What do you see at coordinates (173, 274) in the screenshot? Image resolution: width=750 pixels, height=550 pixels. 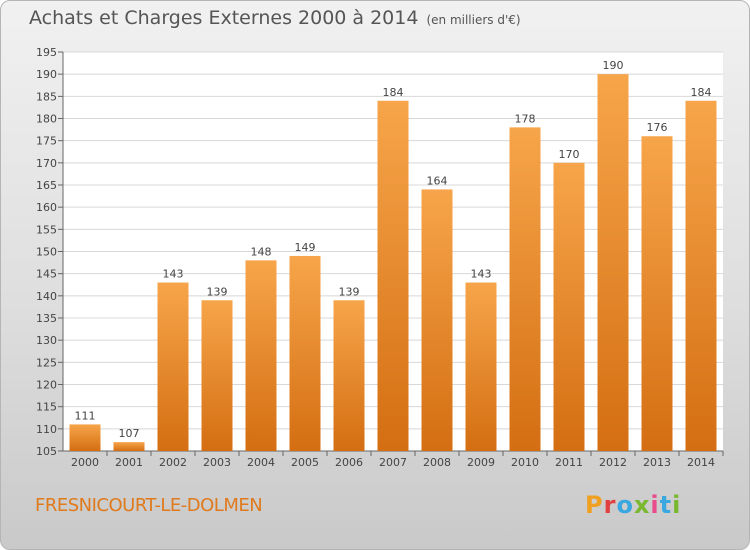 I see `value-label-2002: 143` at bounding box center [173, 274].